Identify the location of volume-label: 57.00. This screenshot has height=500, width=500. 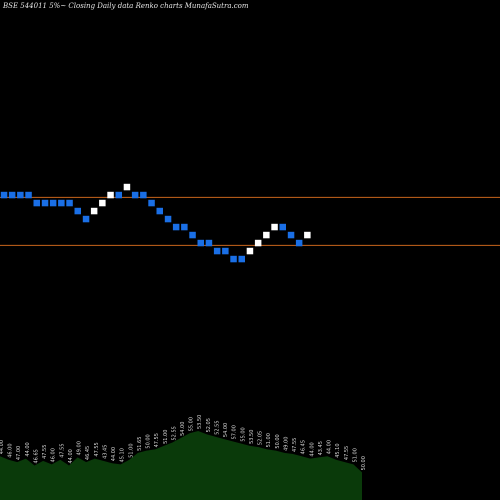
(235, 432).